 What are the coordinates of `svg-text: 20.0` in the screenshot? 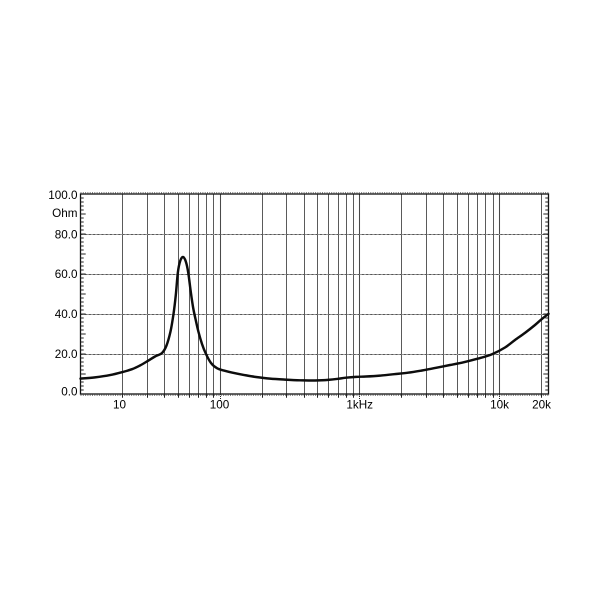 It's located at (66, 354).